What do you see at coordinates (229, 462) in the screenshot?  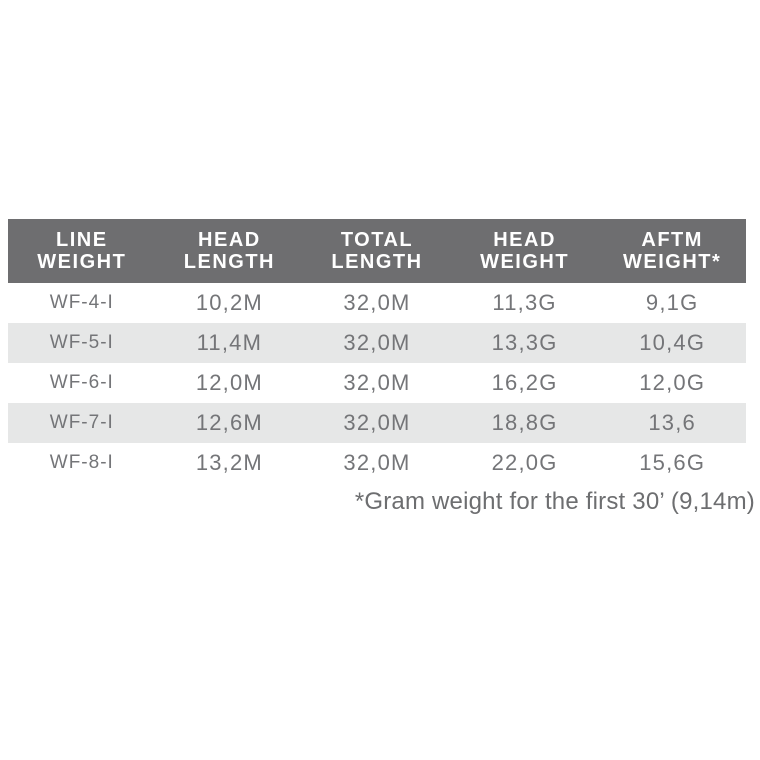 I see `cell-head-length: 13,2M` at bounding box center [229, 462].